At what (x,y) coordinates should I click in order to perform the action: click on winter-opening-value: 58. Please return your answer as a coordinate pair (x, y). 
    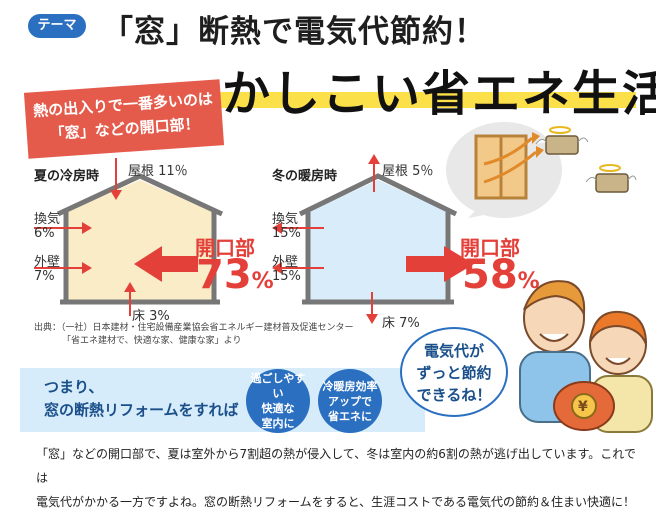
    Looking at the image, I should click on (490, 275).